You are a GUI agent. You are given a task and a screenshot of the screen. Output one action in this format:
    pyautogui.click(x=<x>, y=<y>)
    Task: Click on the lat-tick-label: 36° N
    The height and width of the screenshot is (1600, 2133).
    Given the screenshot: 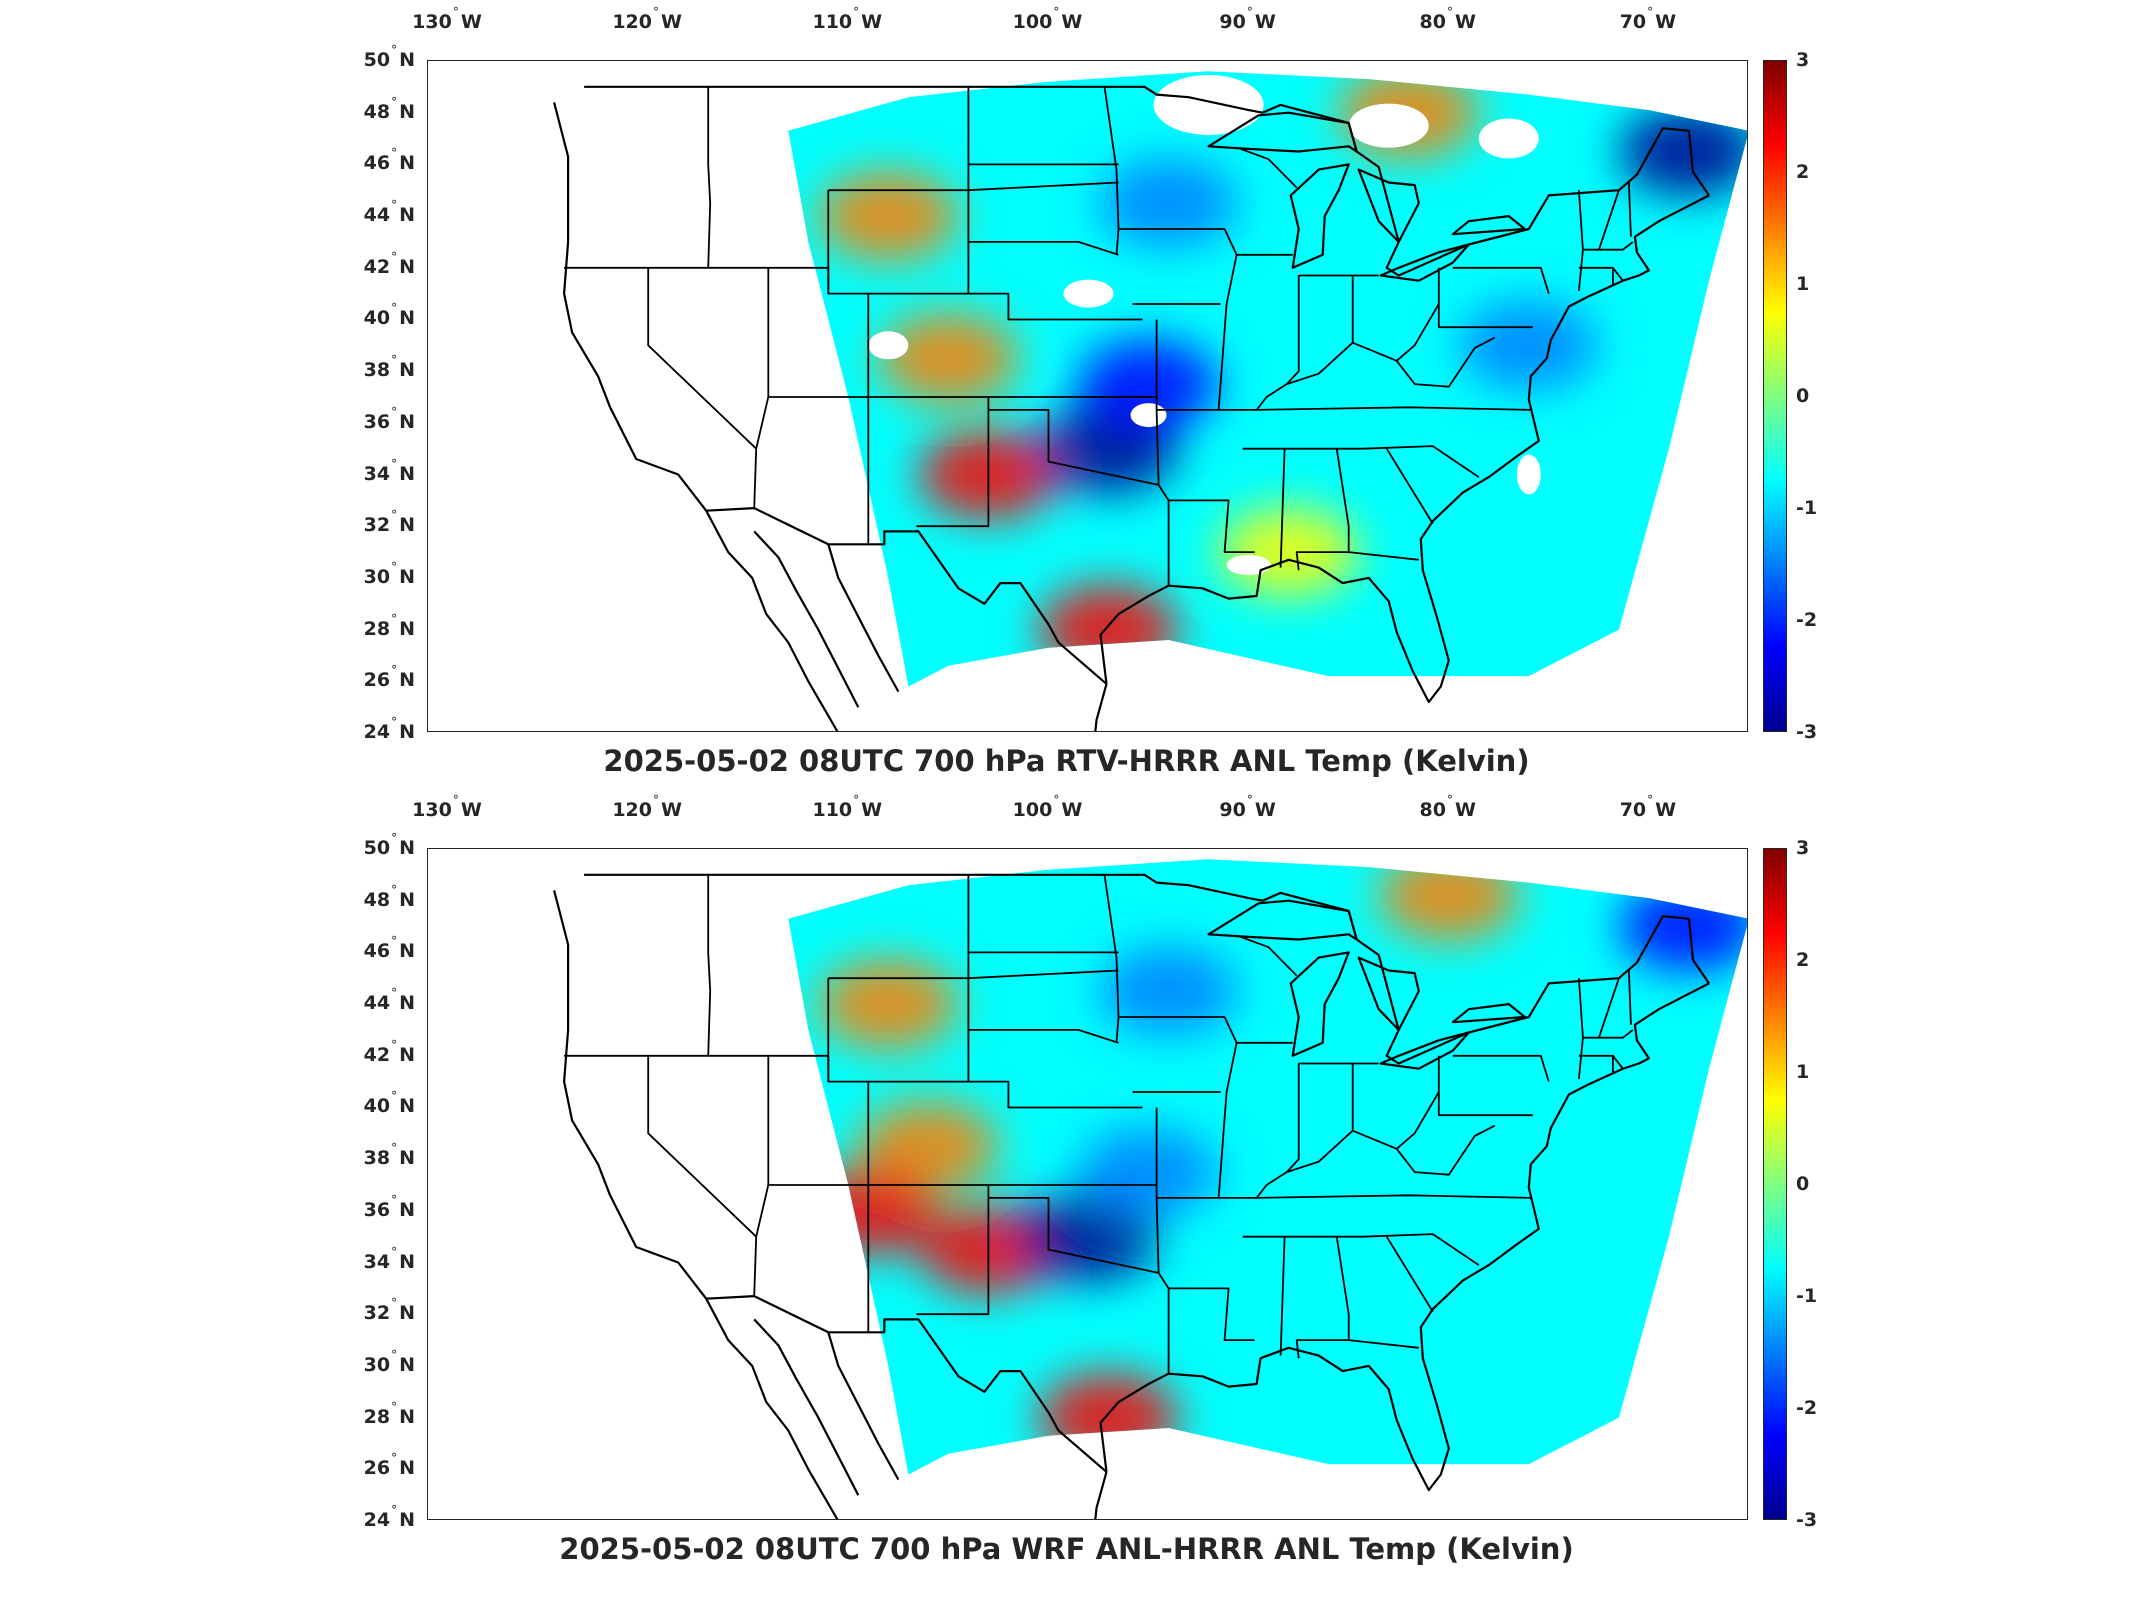 What is the action you would take?
    pyautogui.click(x=389, y=1206)
    